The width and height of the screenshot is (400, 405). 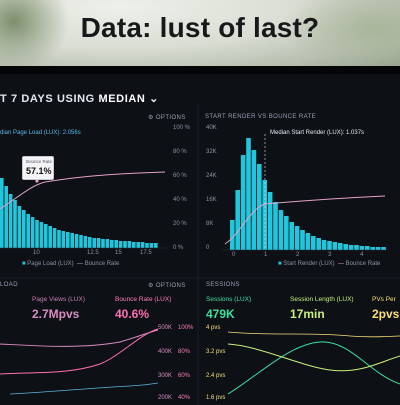 I want to click on headline: Data: lust of last?, so click(x=200, y=27).